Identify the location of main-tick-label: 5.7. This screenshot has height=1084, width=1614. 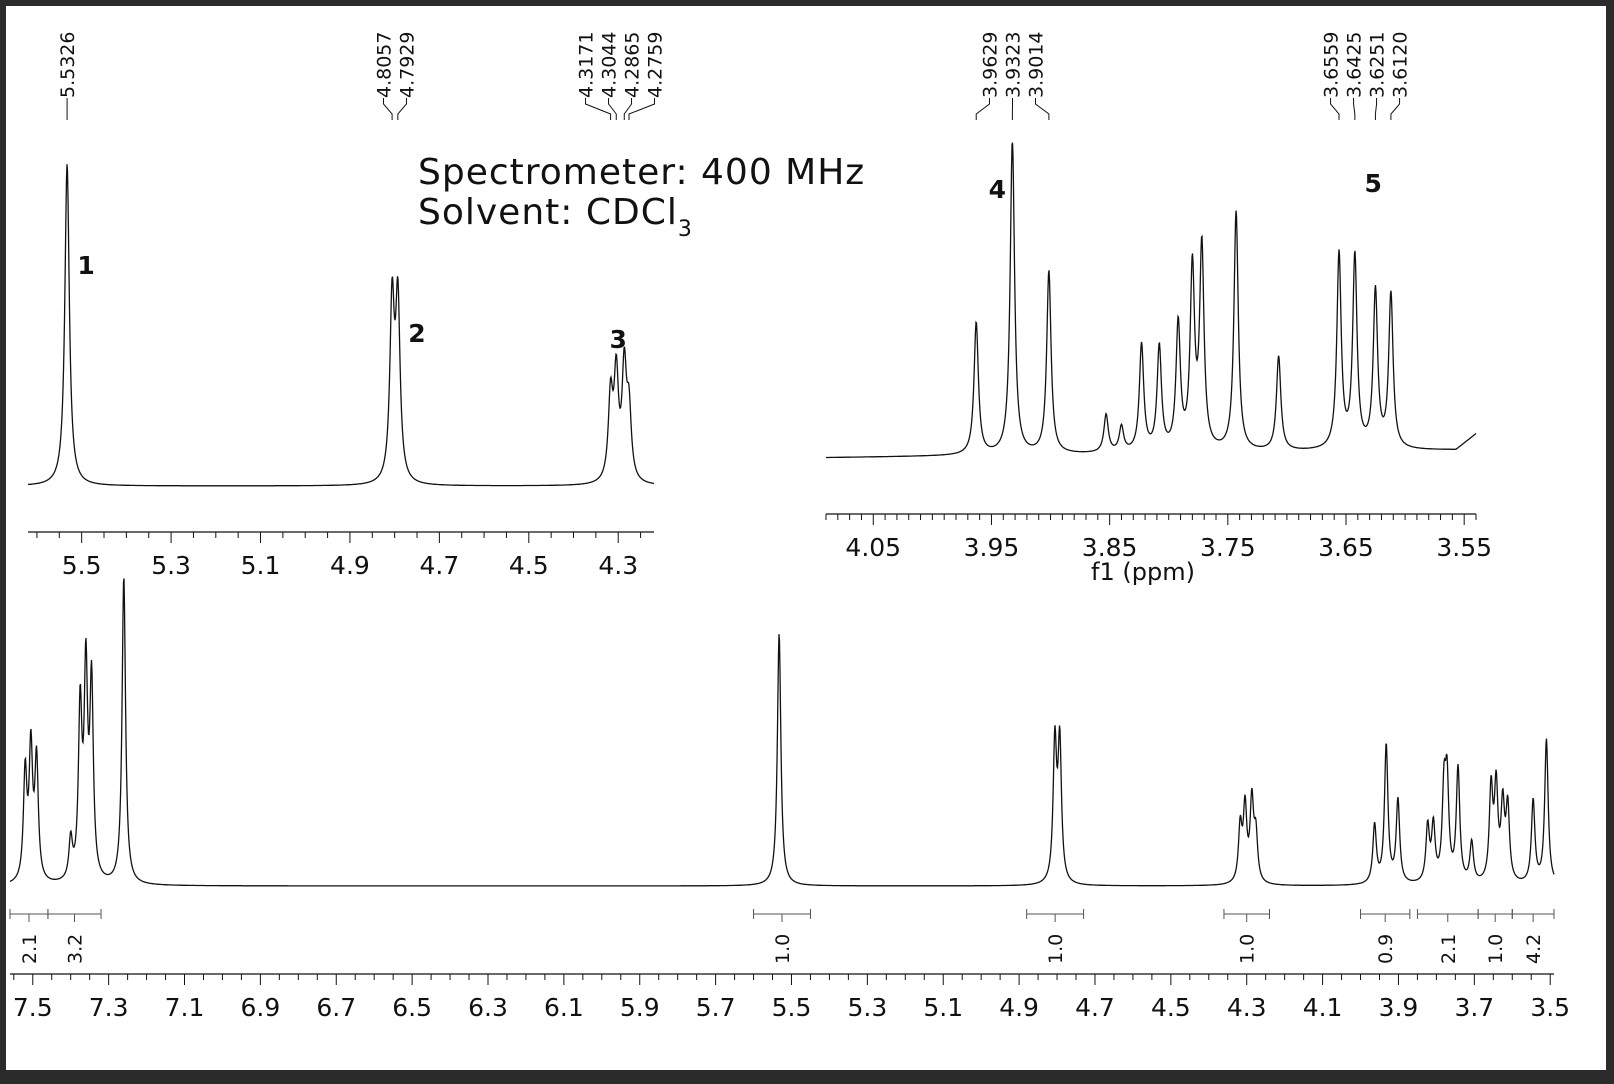
(716, 1007).